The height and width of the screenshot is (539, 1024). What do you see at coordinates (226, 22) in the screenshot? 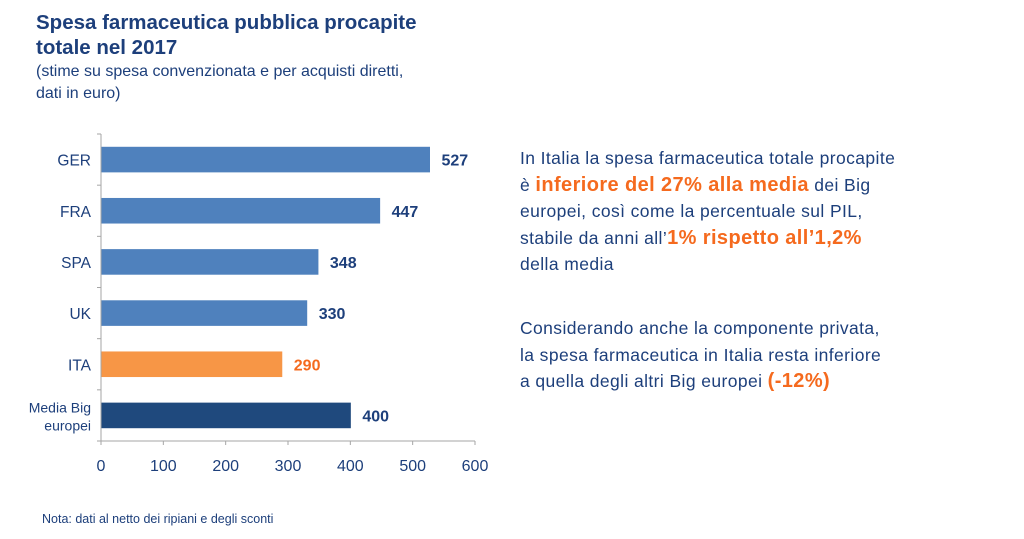
I see `chart-title-line1: Spesa farmaceutica pubblica procapite` at bounding box center [226, 22].